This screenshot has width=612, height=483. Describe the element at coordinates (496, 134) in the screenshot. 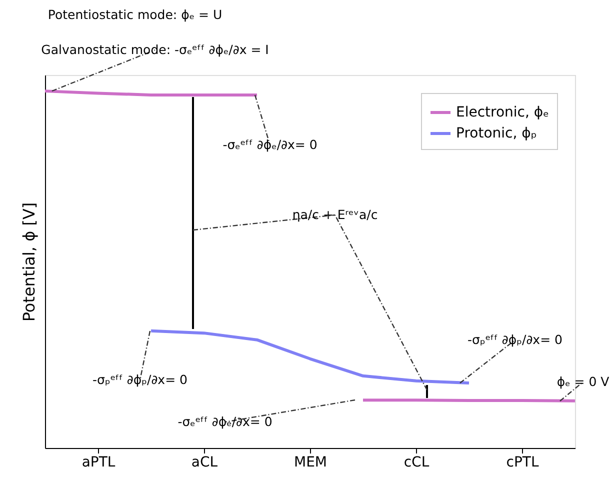

I see `legend-label: Protonic, ϕₚ` at that location.